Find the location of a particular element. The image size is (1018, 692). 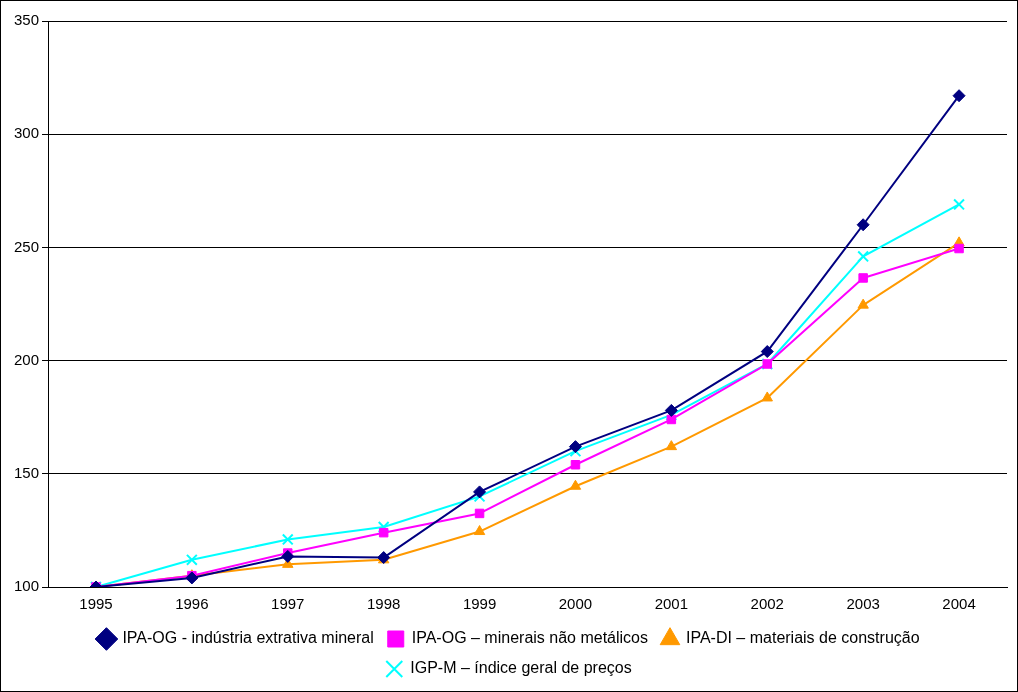

x-tick-label: 2003 is located at coordinates (863, 604).